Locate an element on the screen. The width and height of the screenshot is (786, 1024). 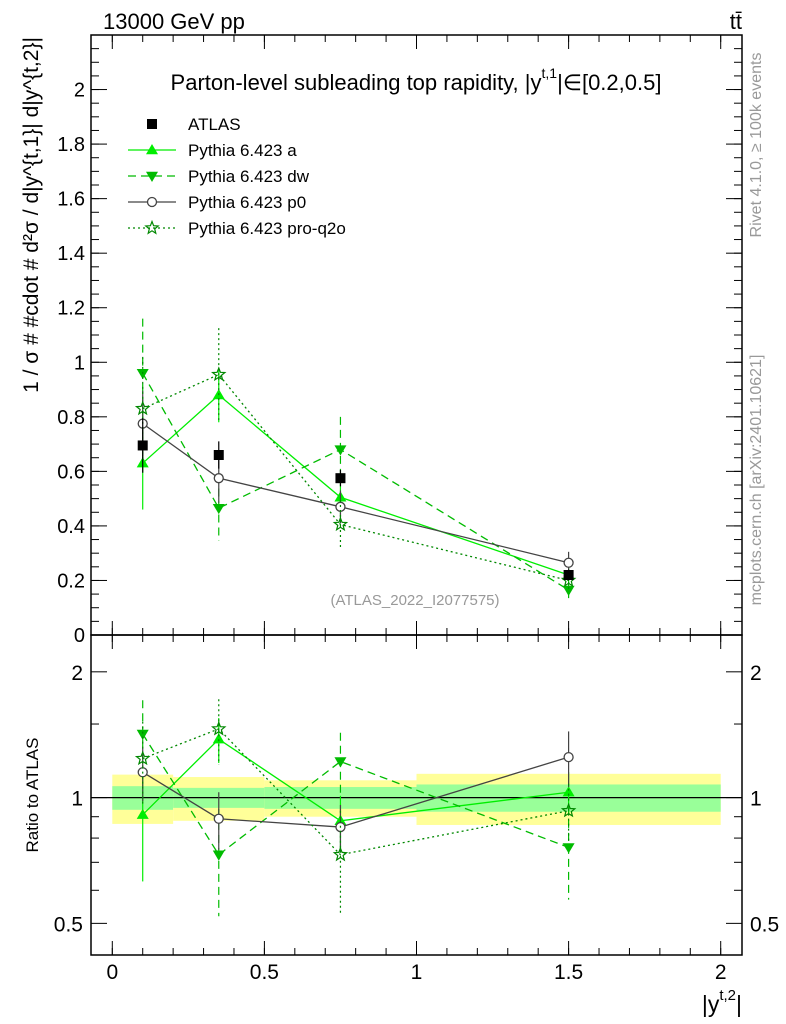
chart-title-sup: t,1 is located at coordinates (550, 73).